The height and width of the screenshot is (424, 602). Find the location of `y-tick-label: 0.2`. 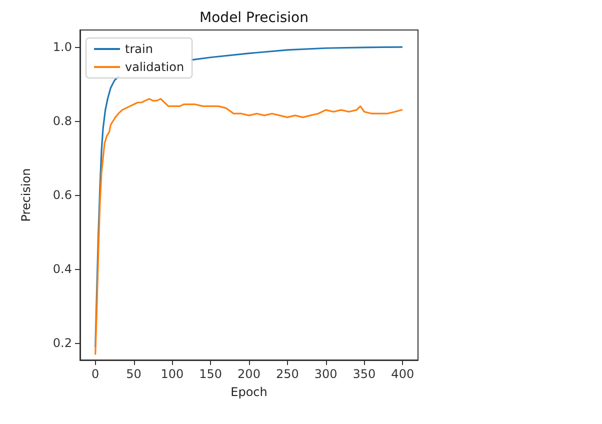

y-tick-label: 0.2 is located at coordinates (62, 343).